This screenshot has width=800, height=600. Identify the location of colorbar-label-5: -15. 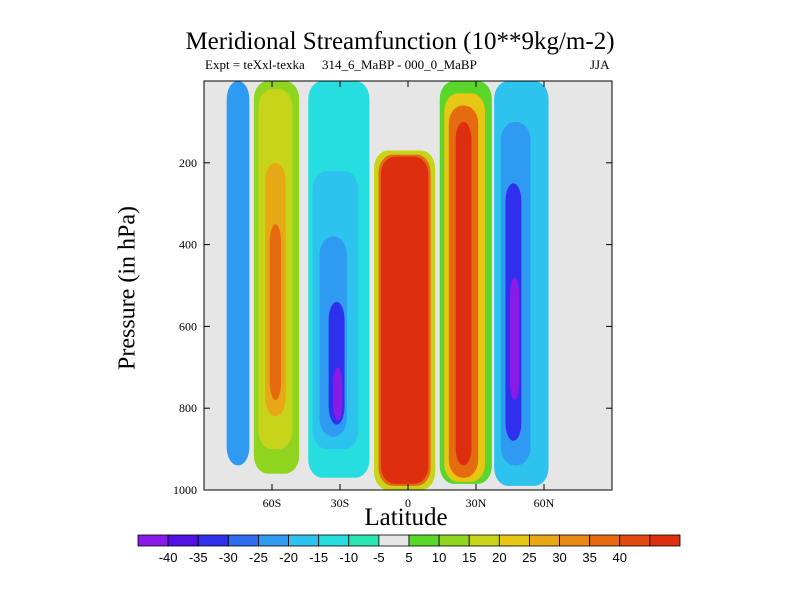
(318, 557).